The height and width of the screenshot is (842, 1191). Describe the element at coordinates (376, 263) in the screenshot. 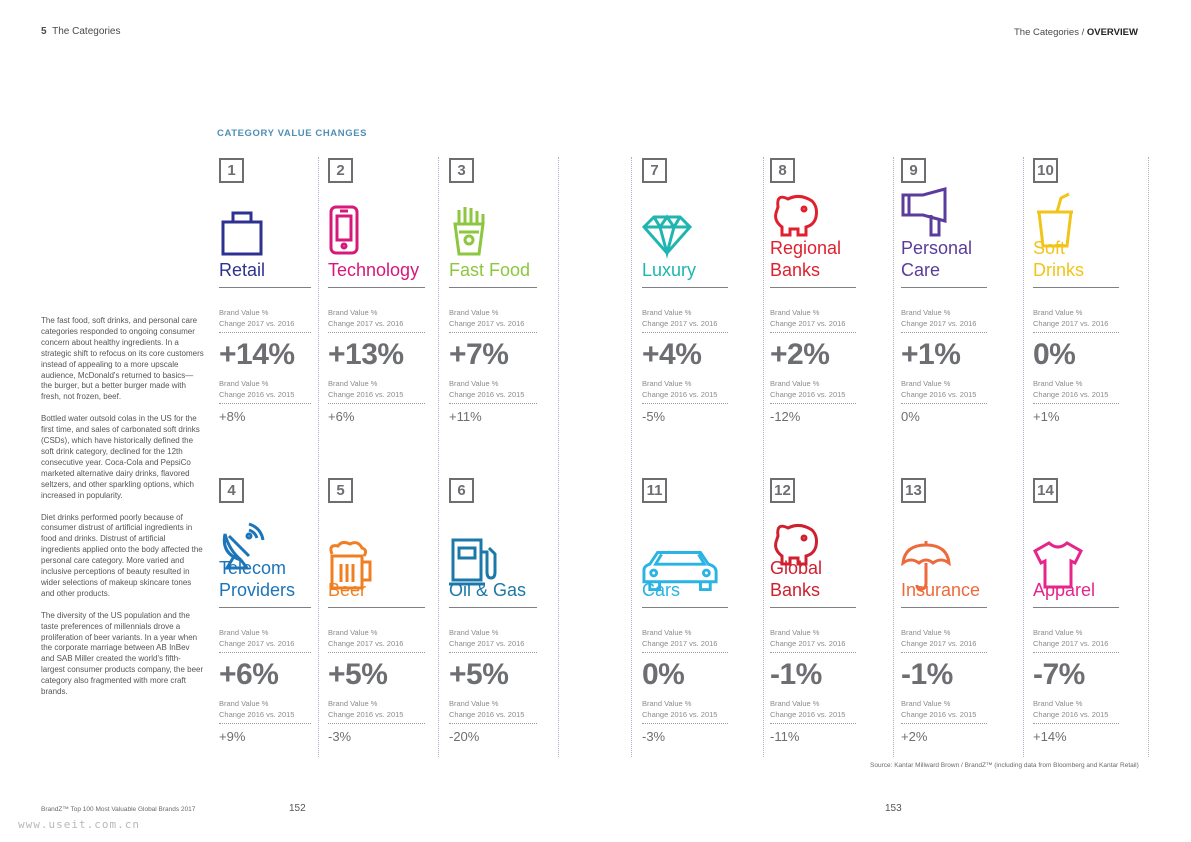

I see `category-name-box: Technology` at that location.